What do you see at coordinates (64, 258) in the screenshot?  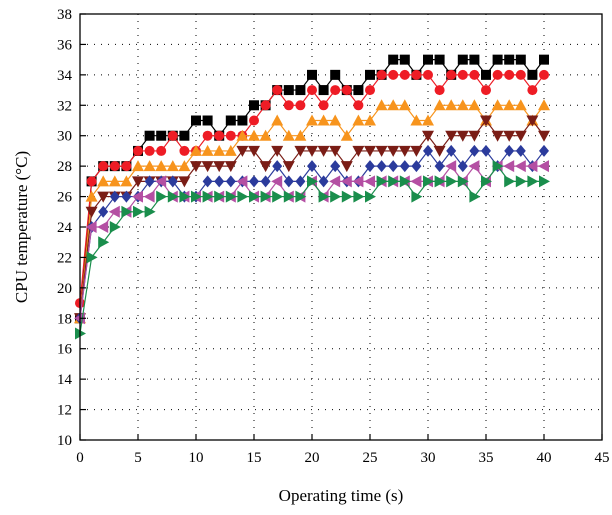 I see `y-tick-label: 22` at bounding box center [64, 258].